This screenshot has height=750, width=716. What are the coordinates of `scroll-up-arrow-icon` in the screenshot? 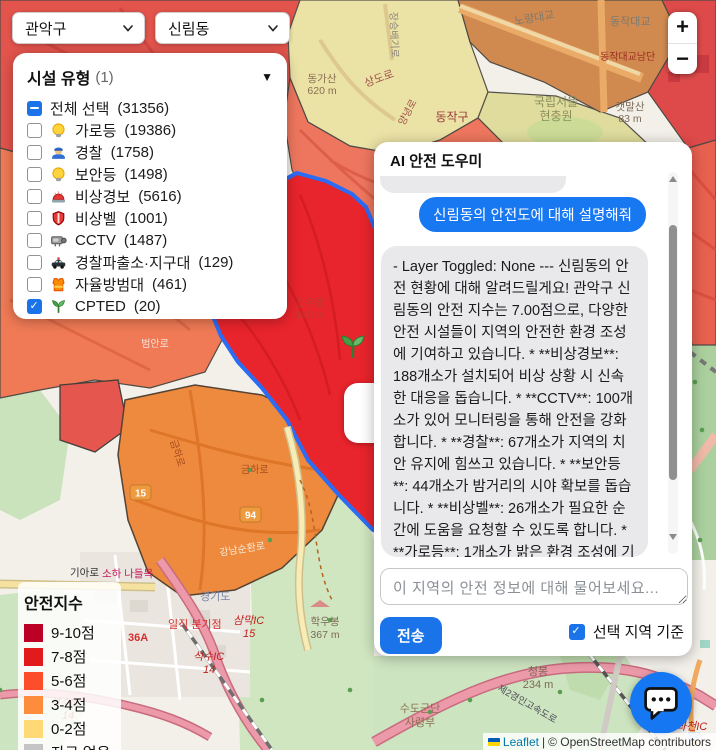 It's located at (673, 179).